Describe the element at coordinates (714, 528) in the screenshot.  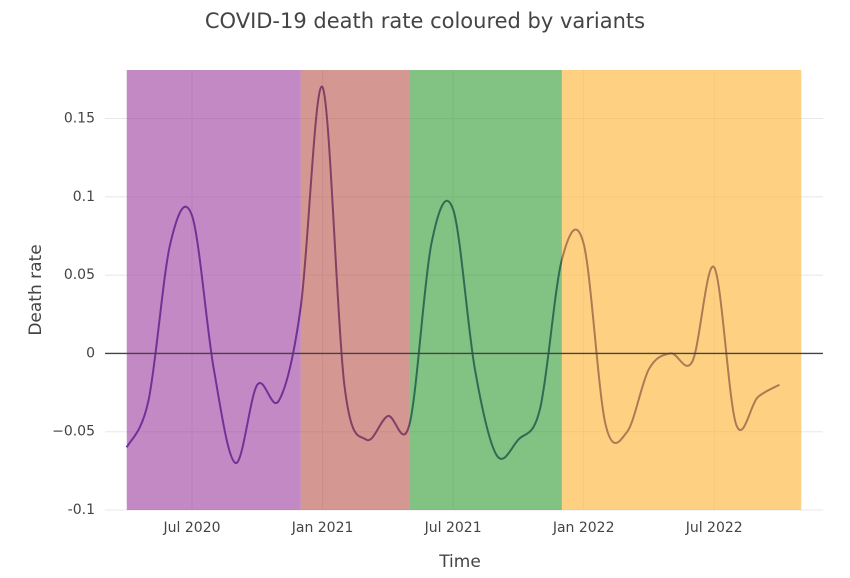
I see `x-tick-label: Jul 2022` at that location.